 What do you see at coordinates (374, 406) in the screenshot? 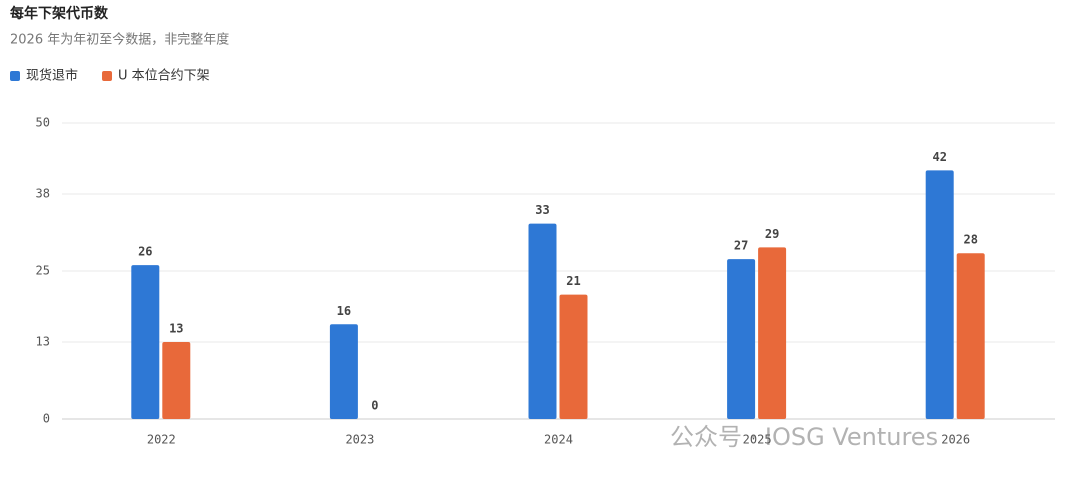
I see `data-label: 0` at bounding box center [374, 406].